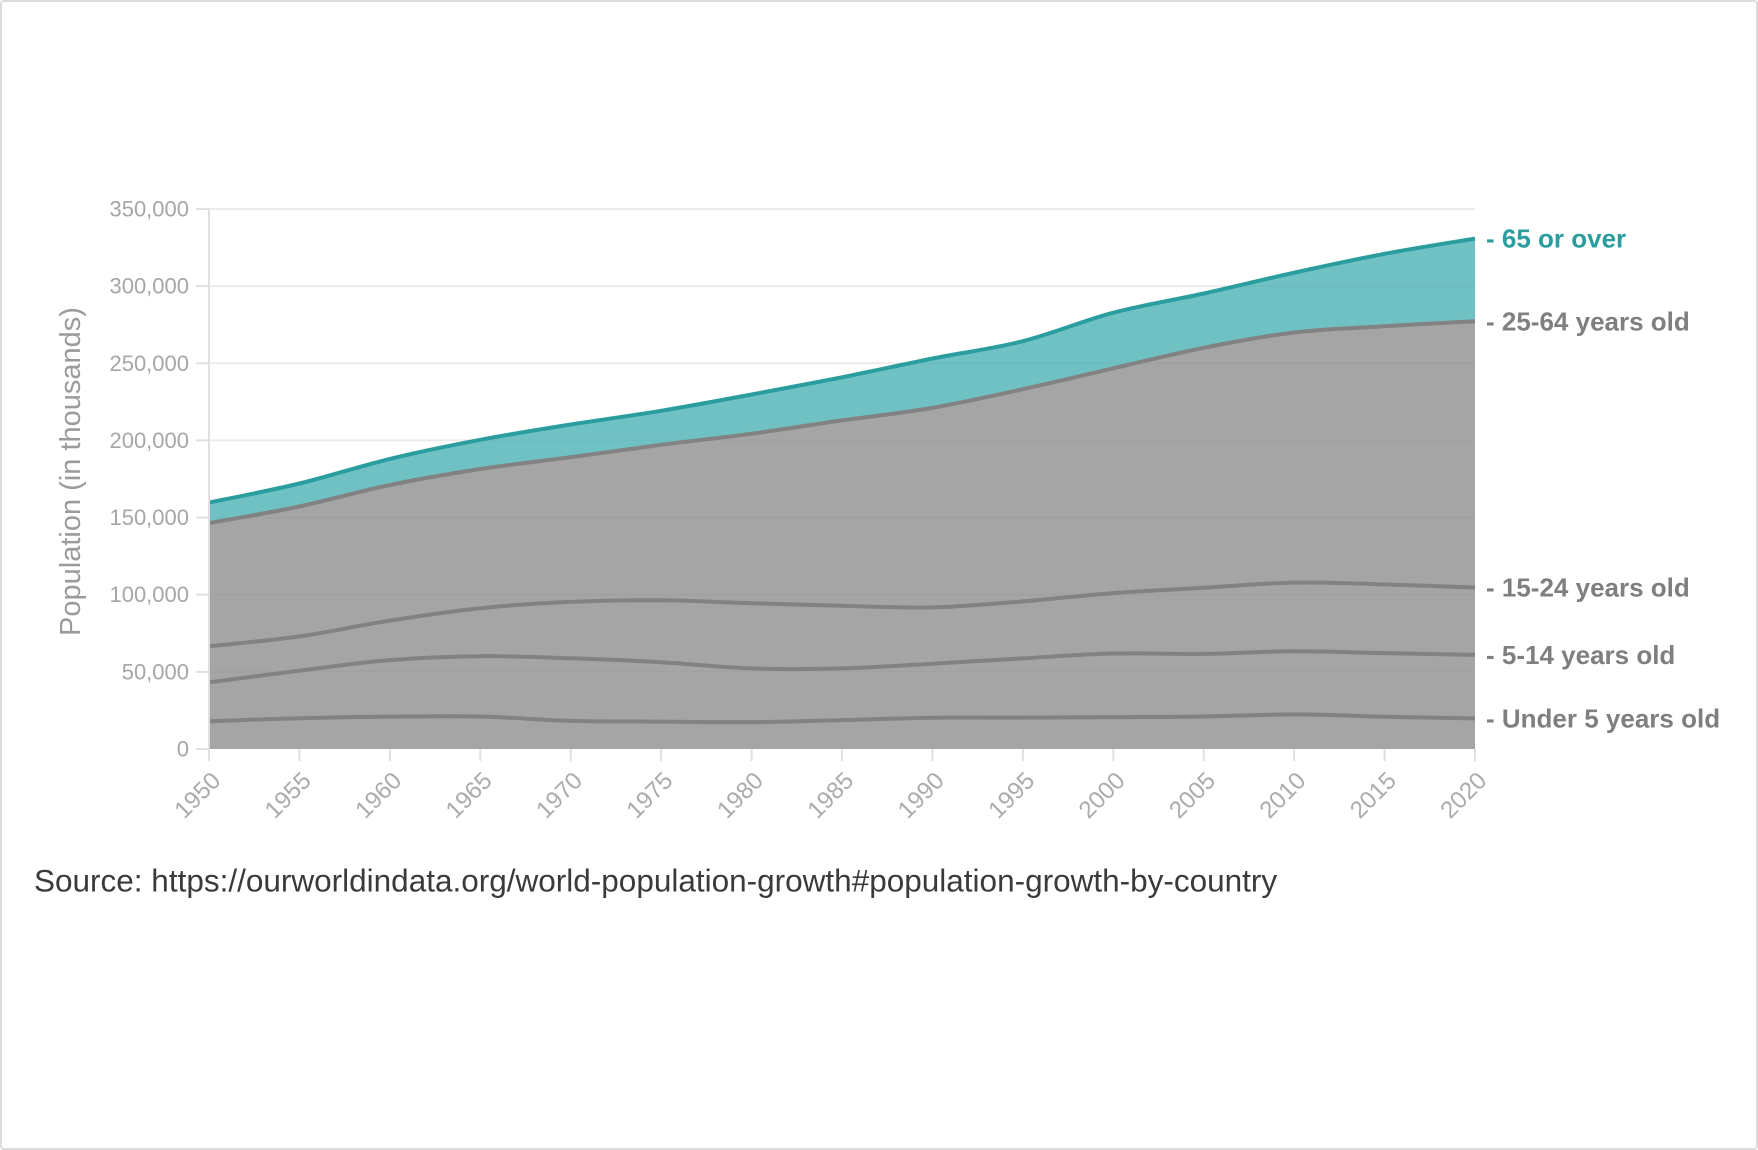  I want to click on svg-text: 1980, so click(740, 795).